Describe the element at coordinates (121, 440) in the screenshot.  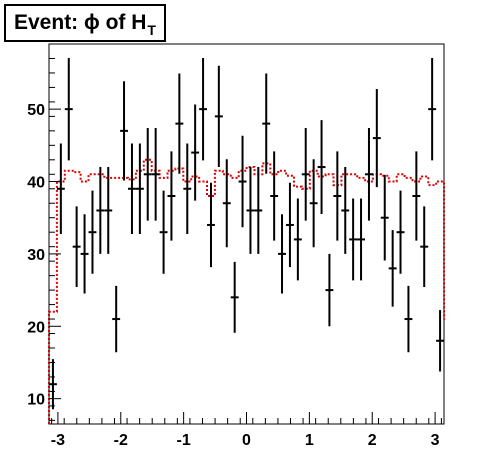
I see `x-tick-label: -2` at that location.